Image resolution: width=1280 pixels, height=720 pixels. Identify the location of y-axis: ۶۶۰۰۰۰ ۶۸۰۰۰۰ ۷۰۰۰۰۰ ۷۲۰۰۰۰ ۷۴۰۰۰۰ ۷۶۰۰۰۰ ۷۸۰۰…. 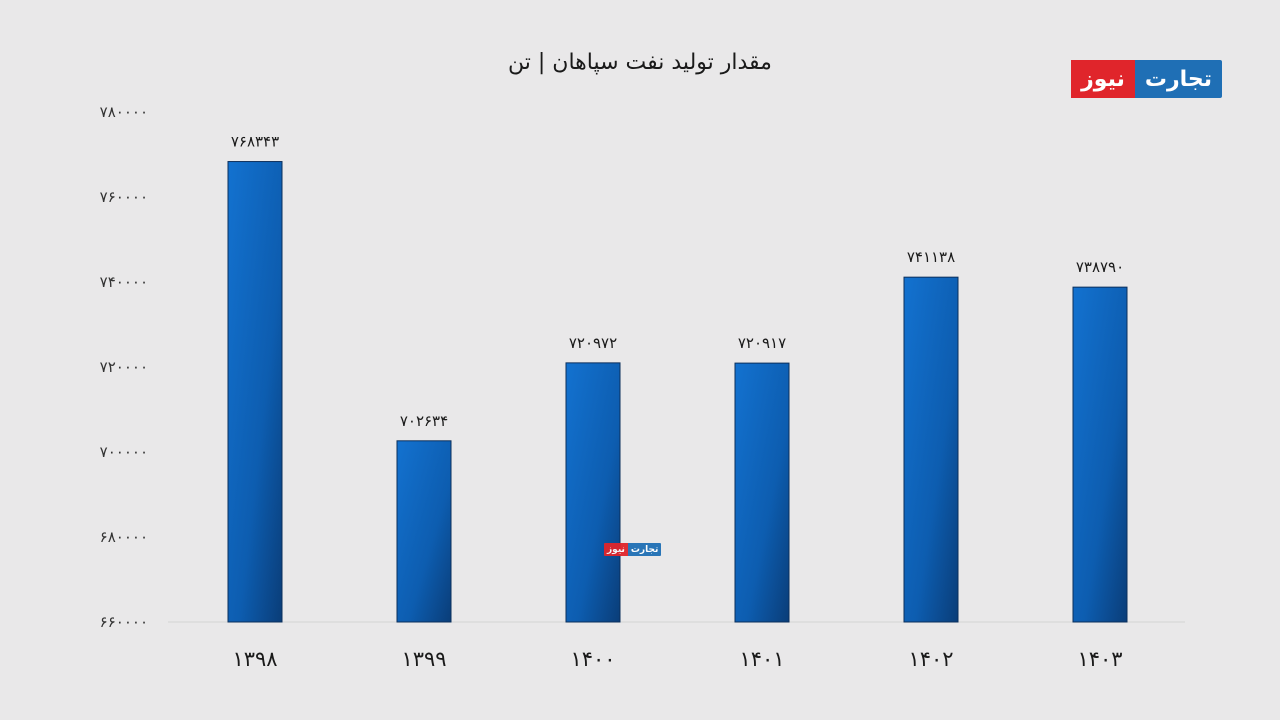
(124, 367).